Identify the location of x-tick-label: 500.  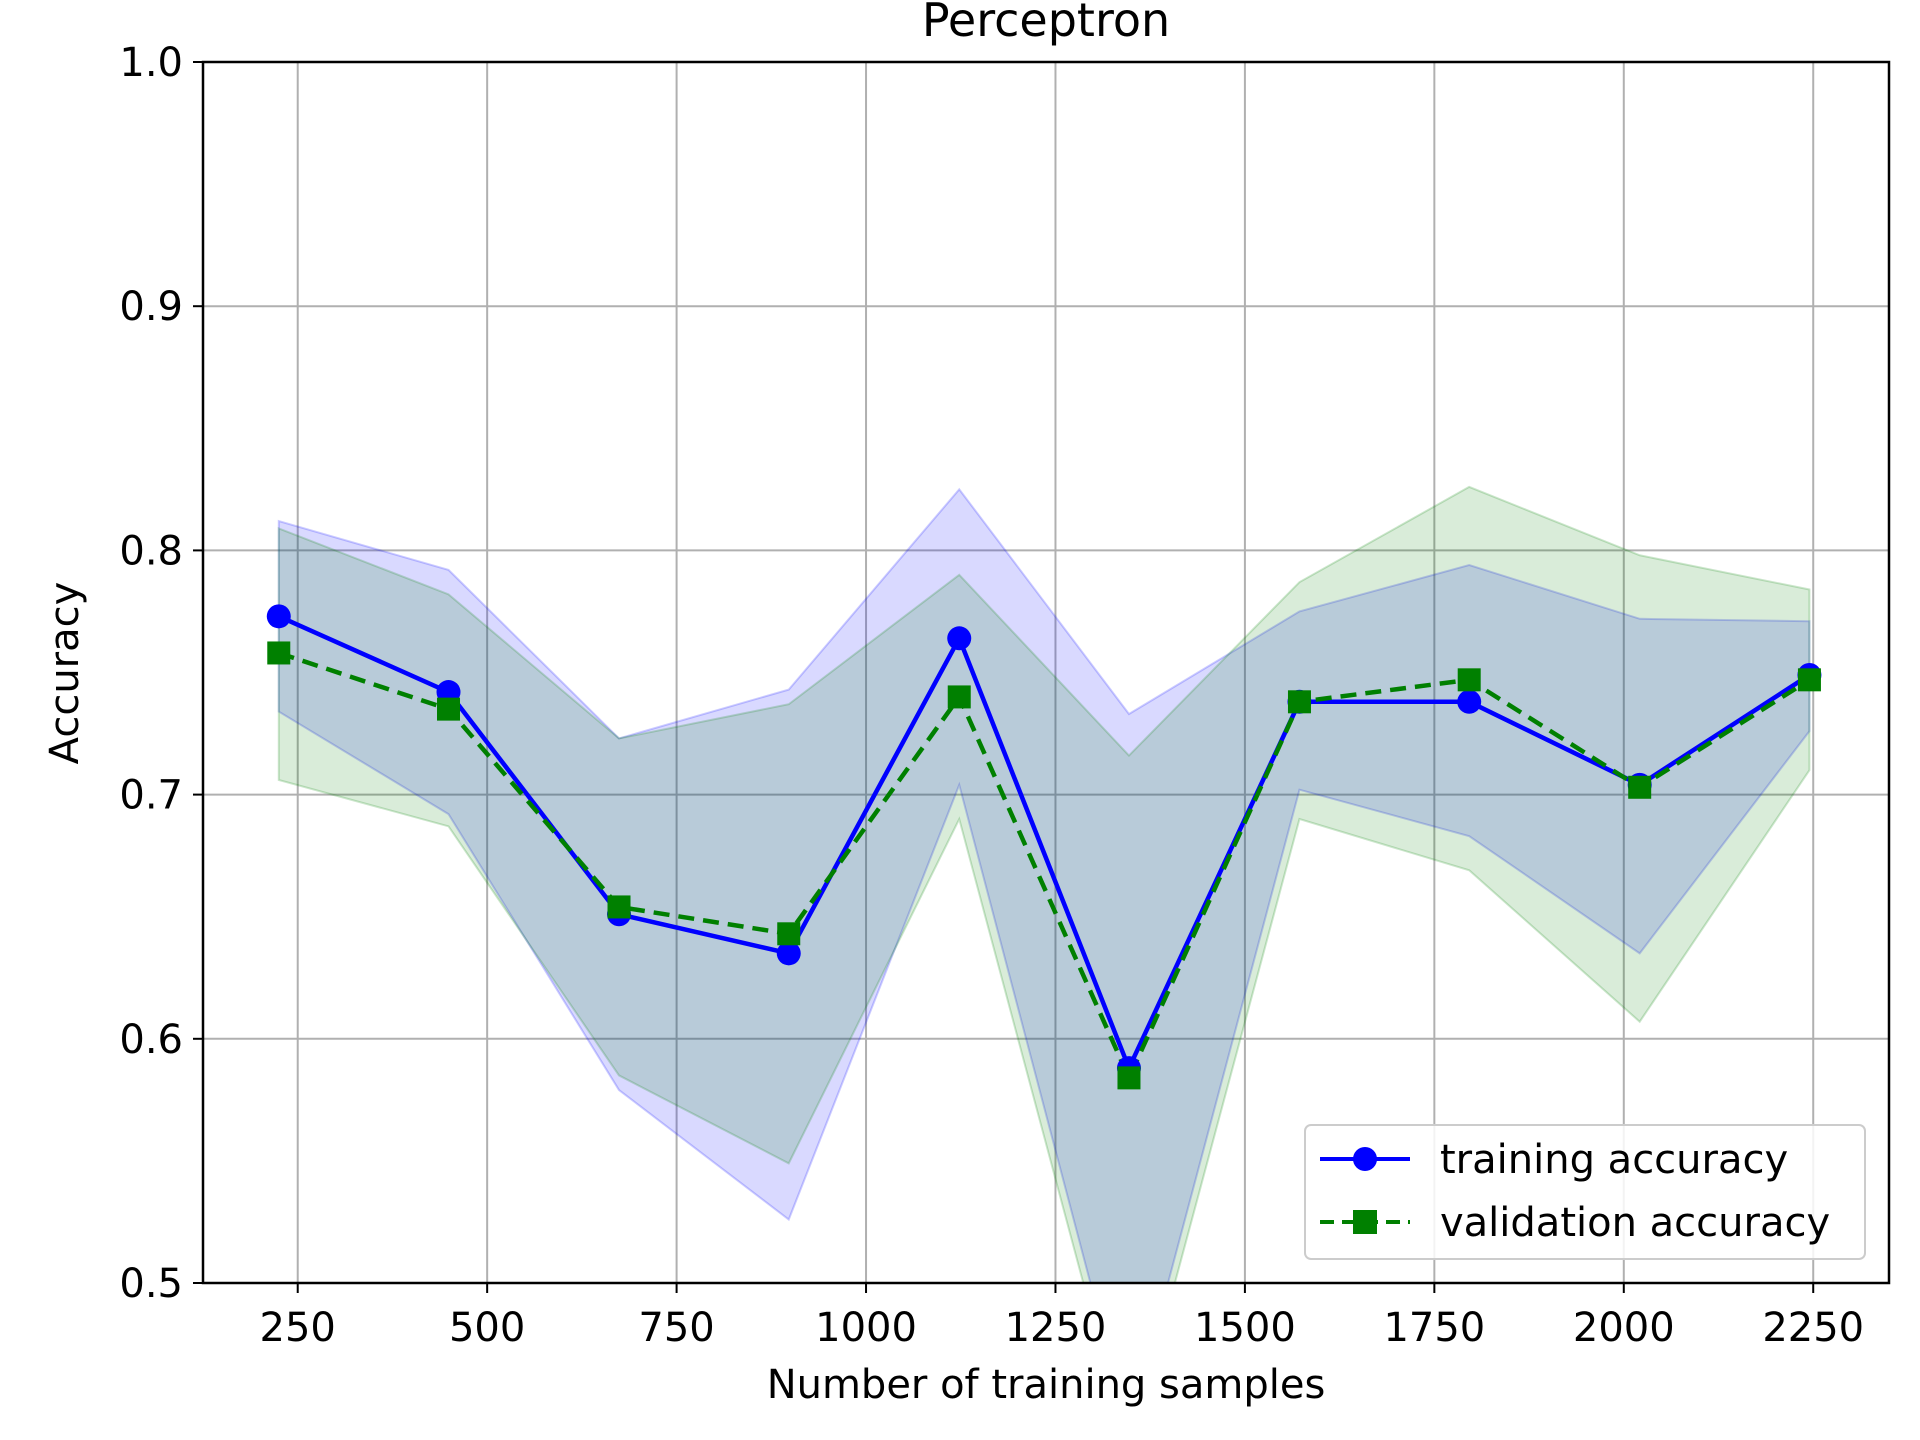
(487, 1328).